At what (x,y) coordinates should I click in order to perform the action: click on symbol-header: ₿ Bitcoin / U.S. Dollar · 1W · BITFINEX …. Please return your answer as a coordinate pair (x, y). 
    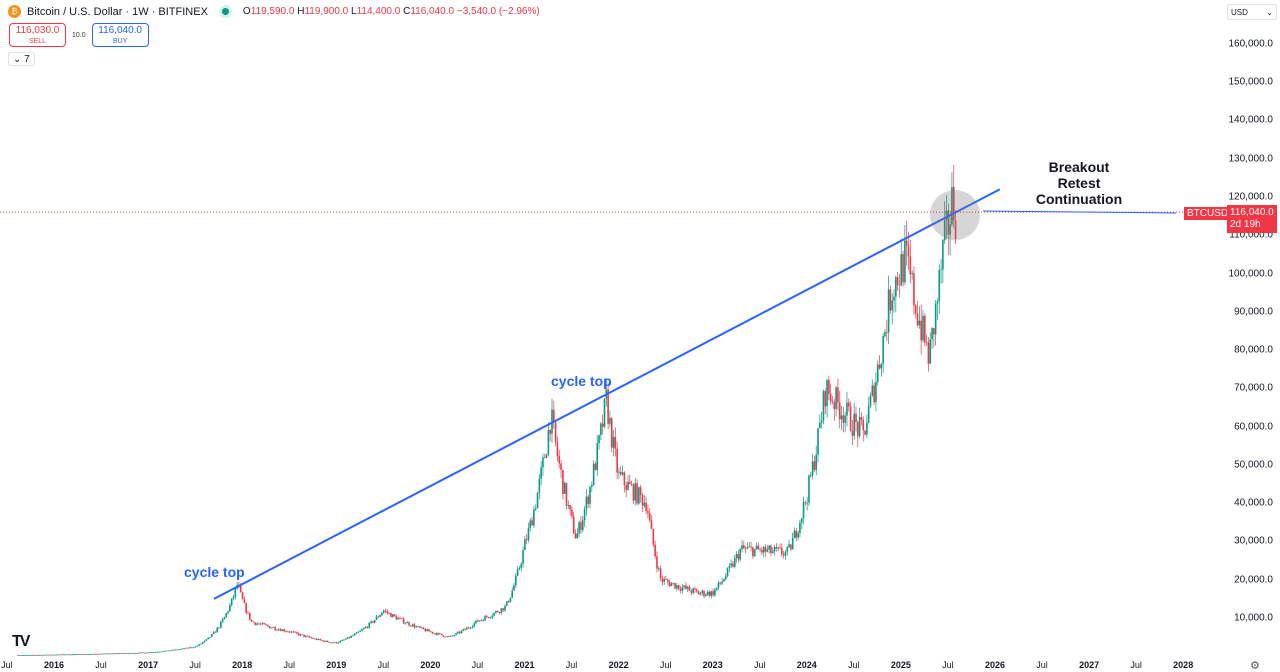
    Looking at the image, I should click on (274, 11).